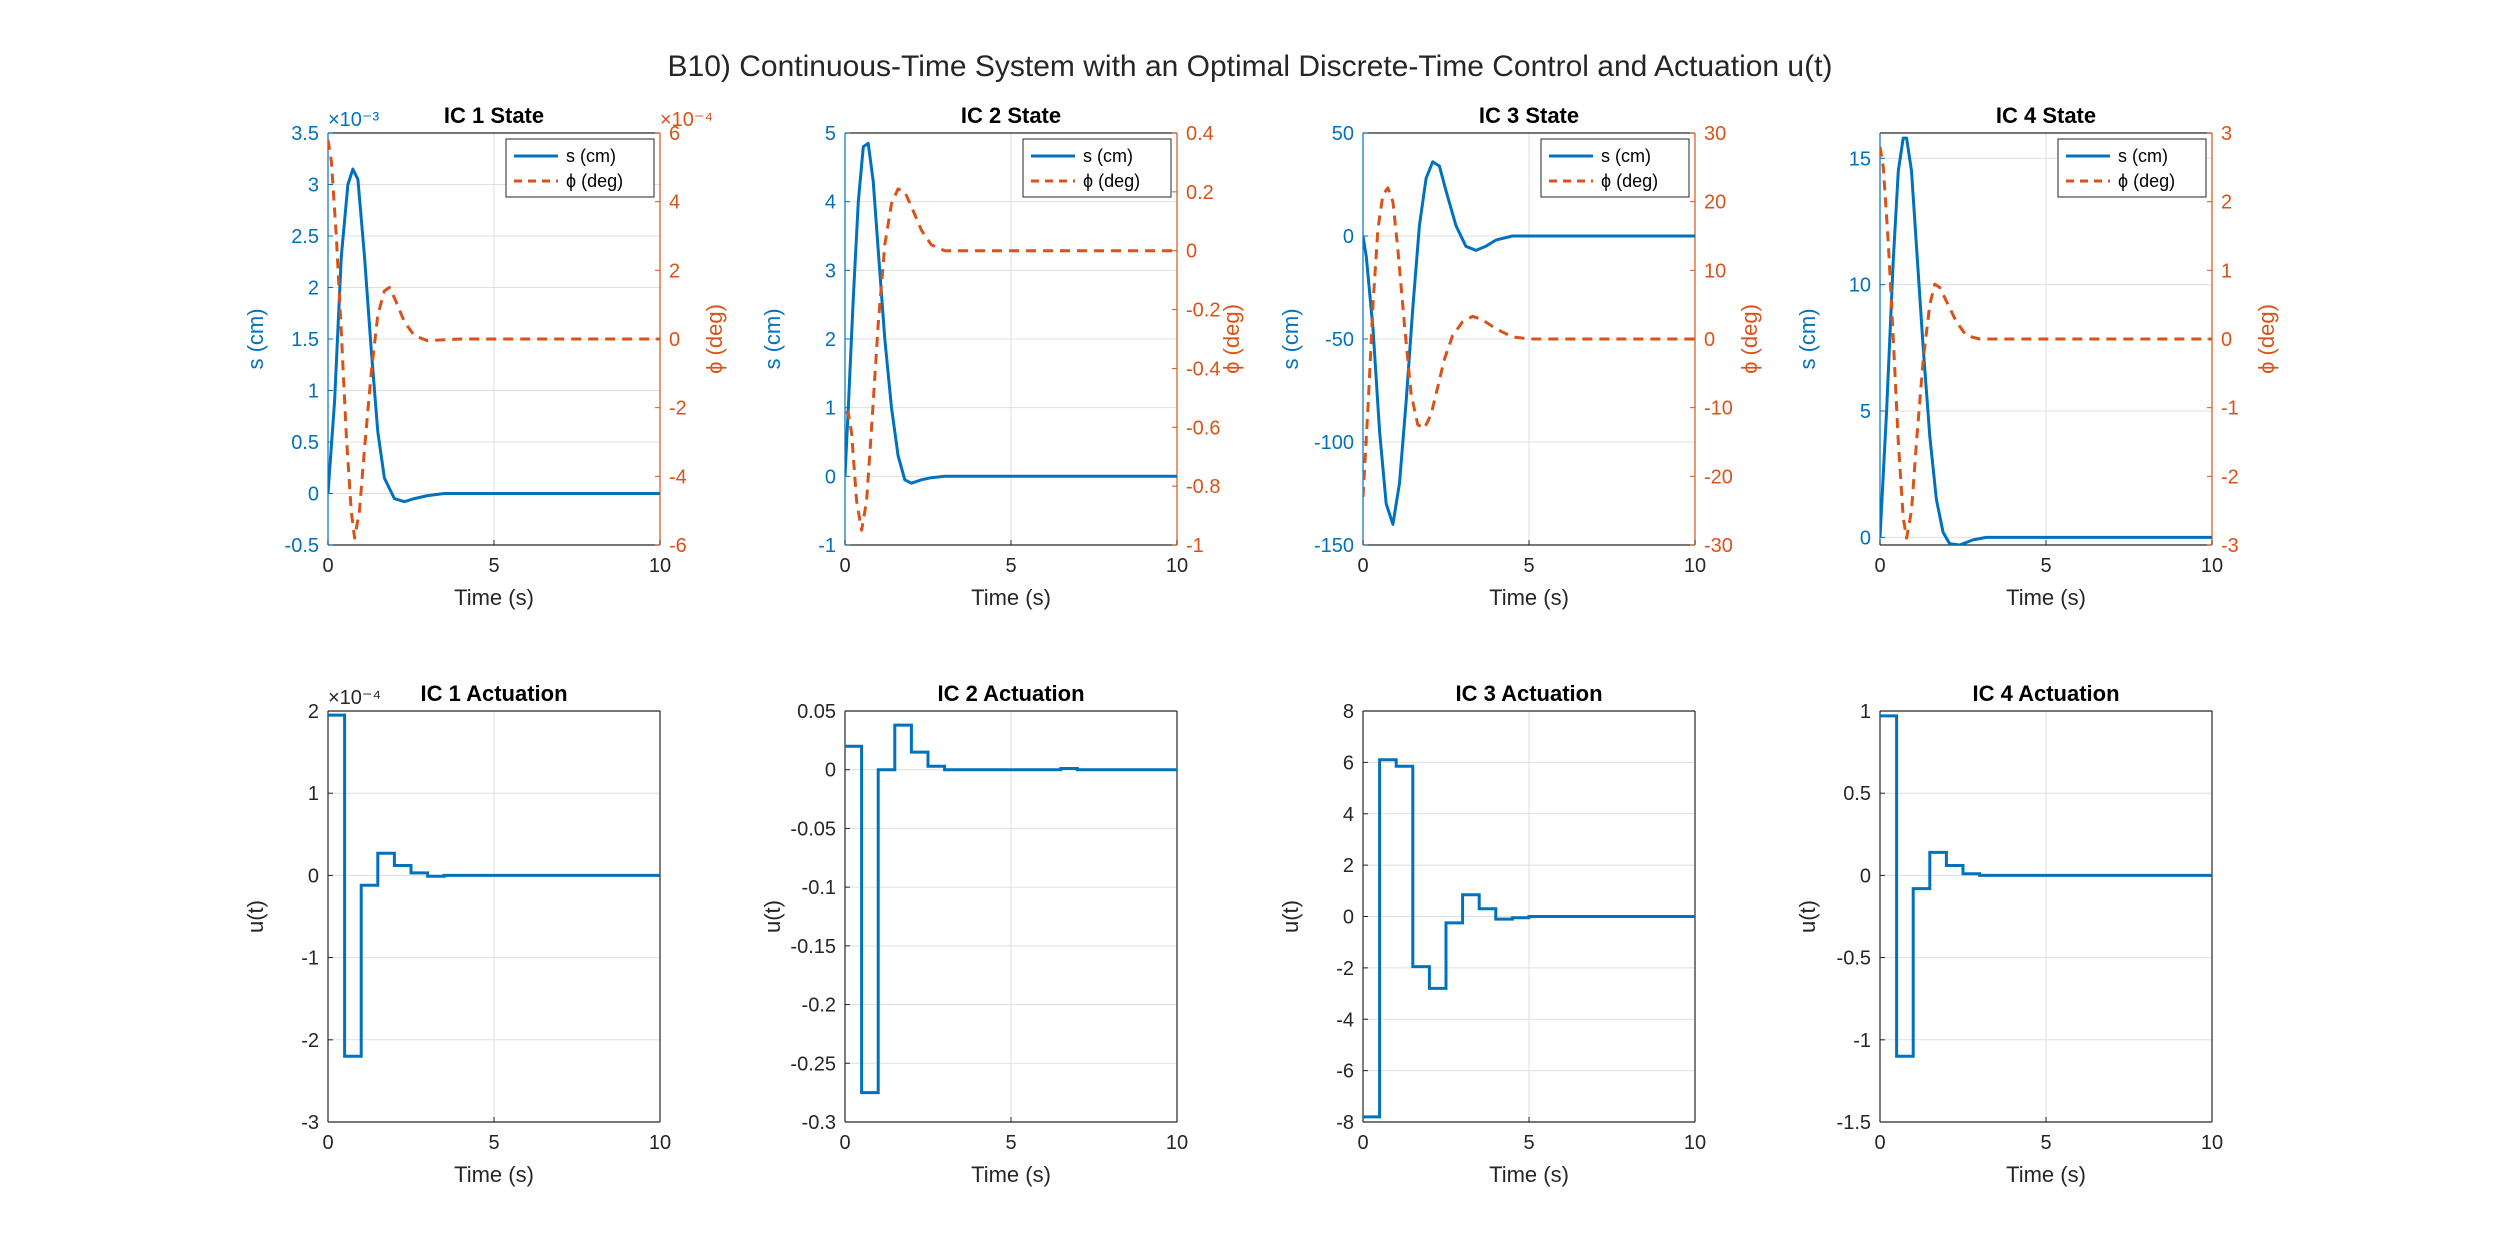 The width and height of the screenshot is (2500, 1250). Describe the element at coordinates (353, 120) in the screenshot. I see `y-exponent-label: ×10⁻³` at that location.